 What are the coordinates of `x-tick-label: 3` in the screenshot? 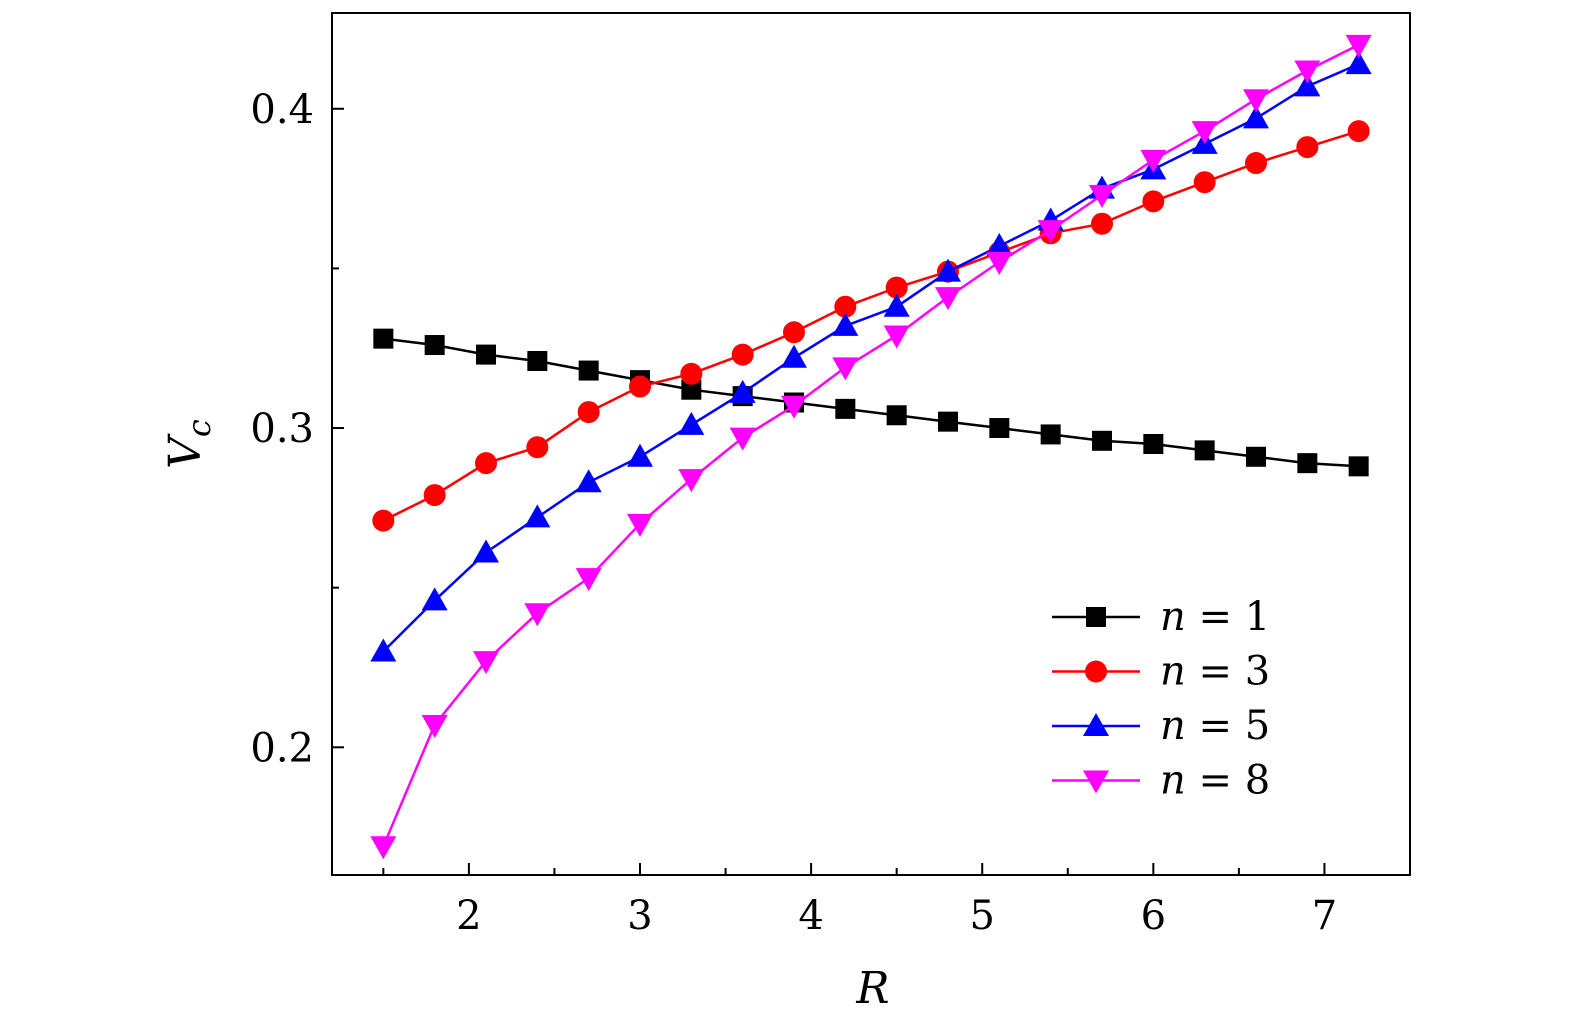 It's located at (639, 916).